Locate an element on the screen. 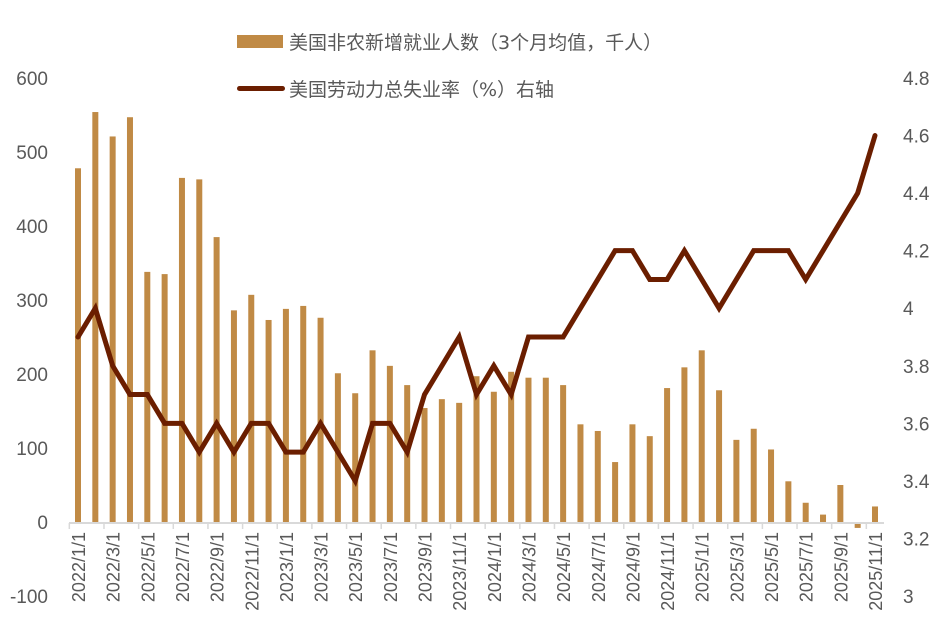 This screenshot has height=633, width=937. right-axis-tick-label: 4.8 is located at coordinates (916, 79).